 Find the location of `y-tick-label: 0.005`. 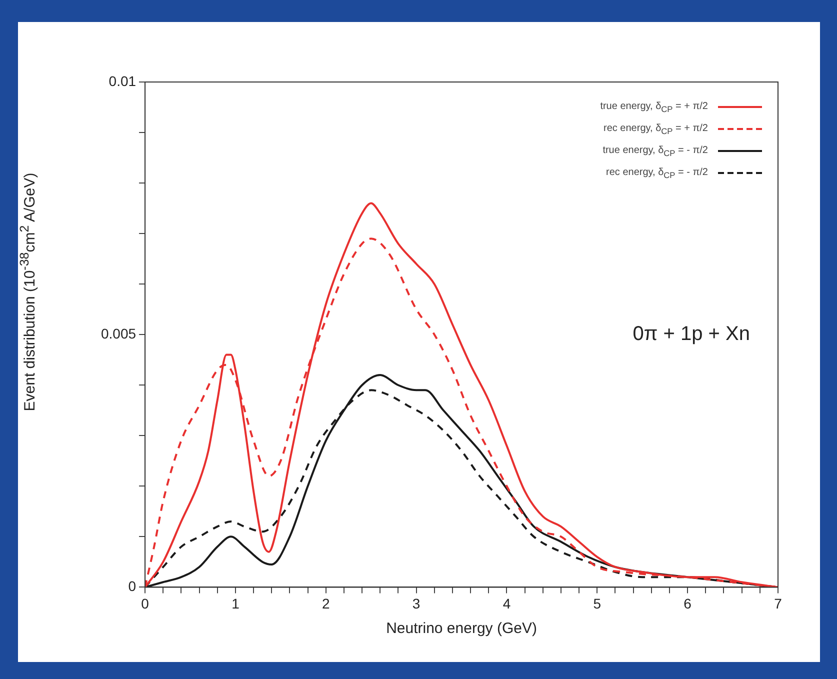

y-tick-label: 0.005 is located at coordinates (118, 333).